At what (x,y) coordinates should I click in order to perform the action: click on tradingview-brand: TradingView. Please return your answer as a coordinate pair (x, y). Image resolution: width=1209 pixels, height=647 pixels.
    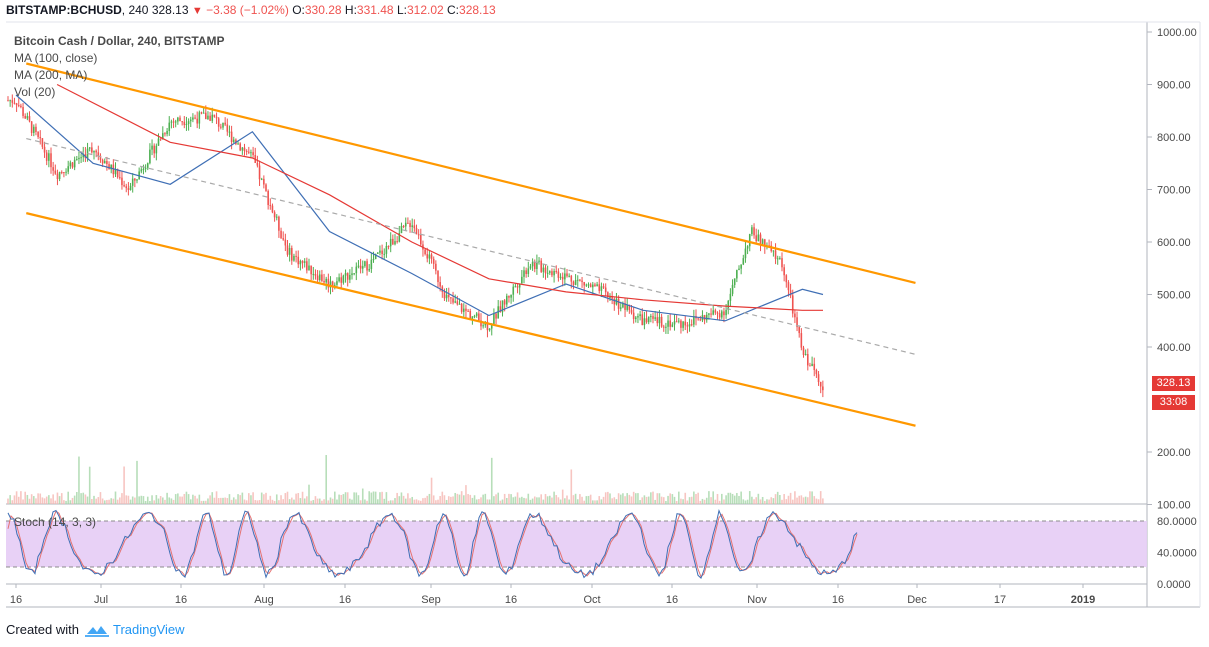
    Looking at the image, I should click on (148, 629).